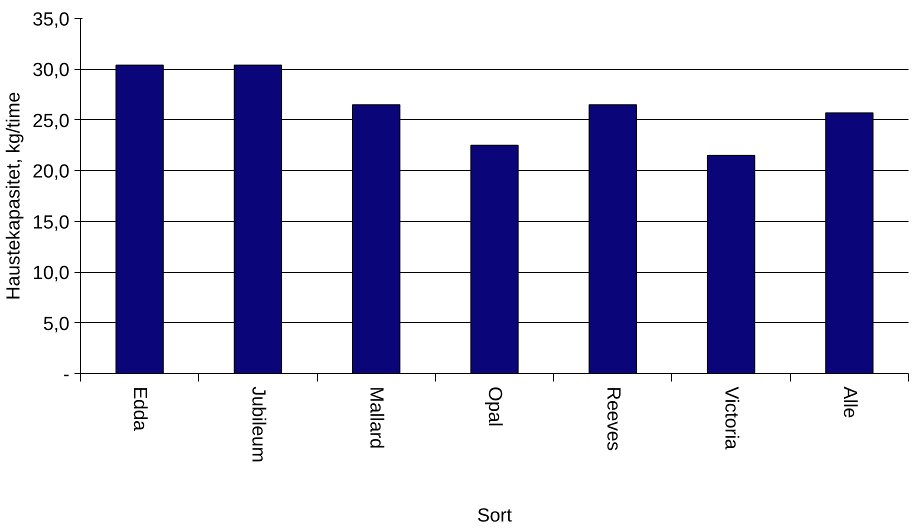 This screenshot has width=918, height=529. What do you see at coordinates (56, 324) in the screenshot?
I see `y-tick-label: 5,0` at bounding box center [56, 324].